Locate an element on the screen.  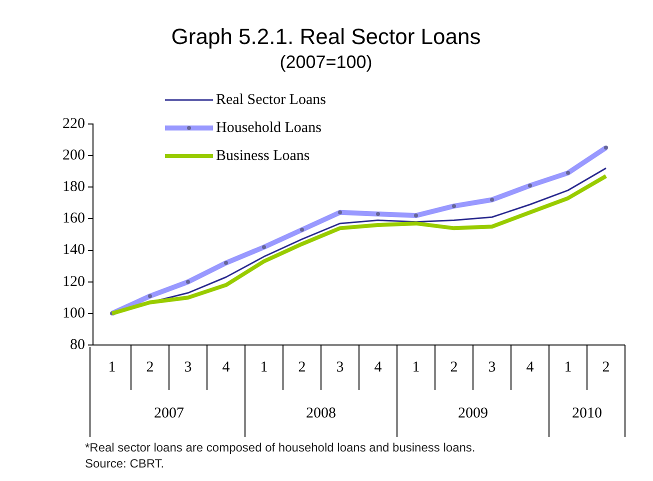
legend-label: Real Sector Loans is located at coordinates (271, 100).